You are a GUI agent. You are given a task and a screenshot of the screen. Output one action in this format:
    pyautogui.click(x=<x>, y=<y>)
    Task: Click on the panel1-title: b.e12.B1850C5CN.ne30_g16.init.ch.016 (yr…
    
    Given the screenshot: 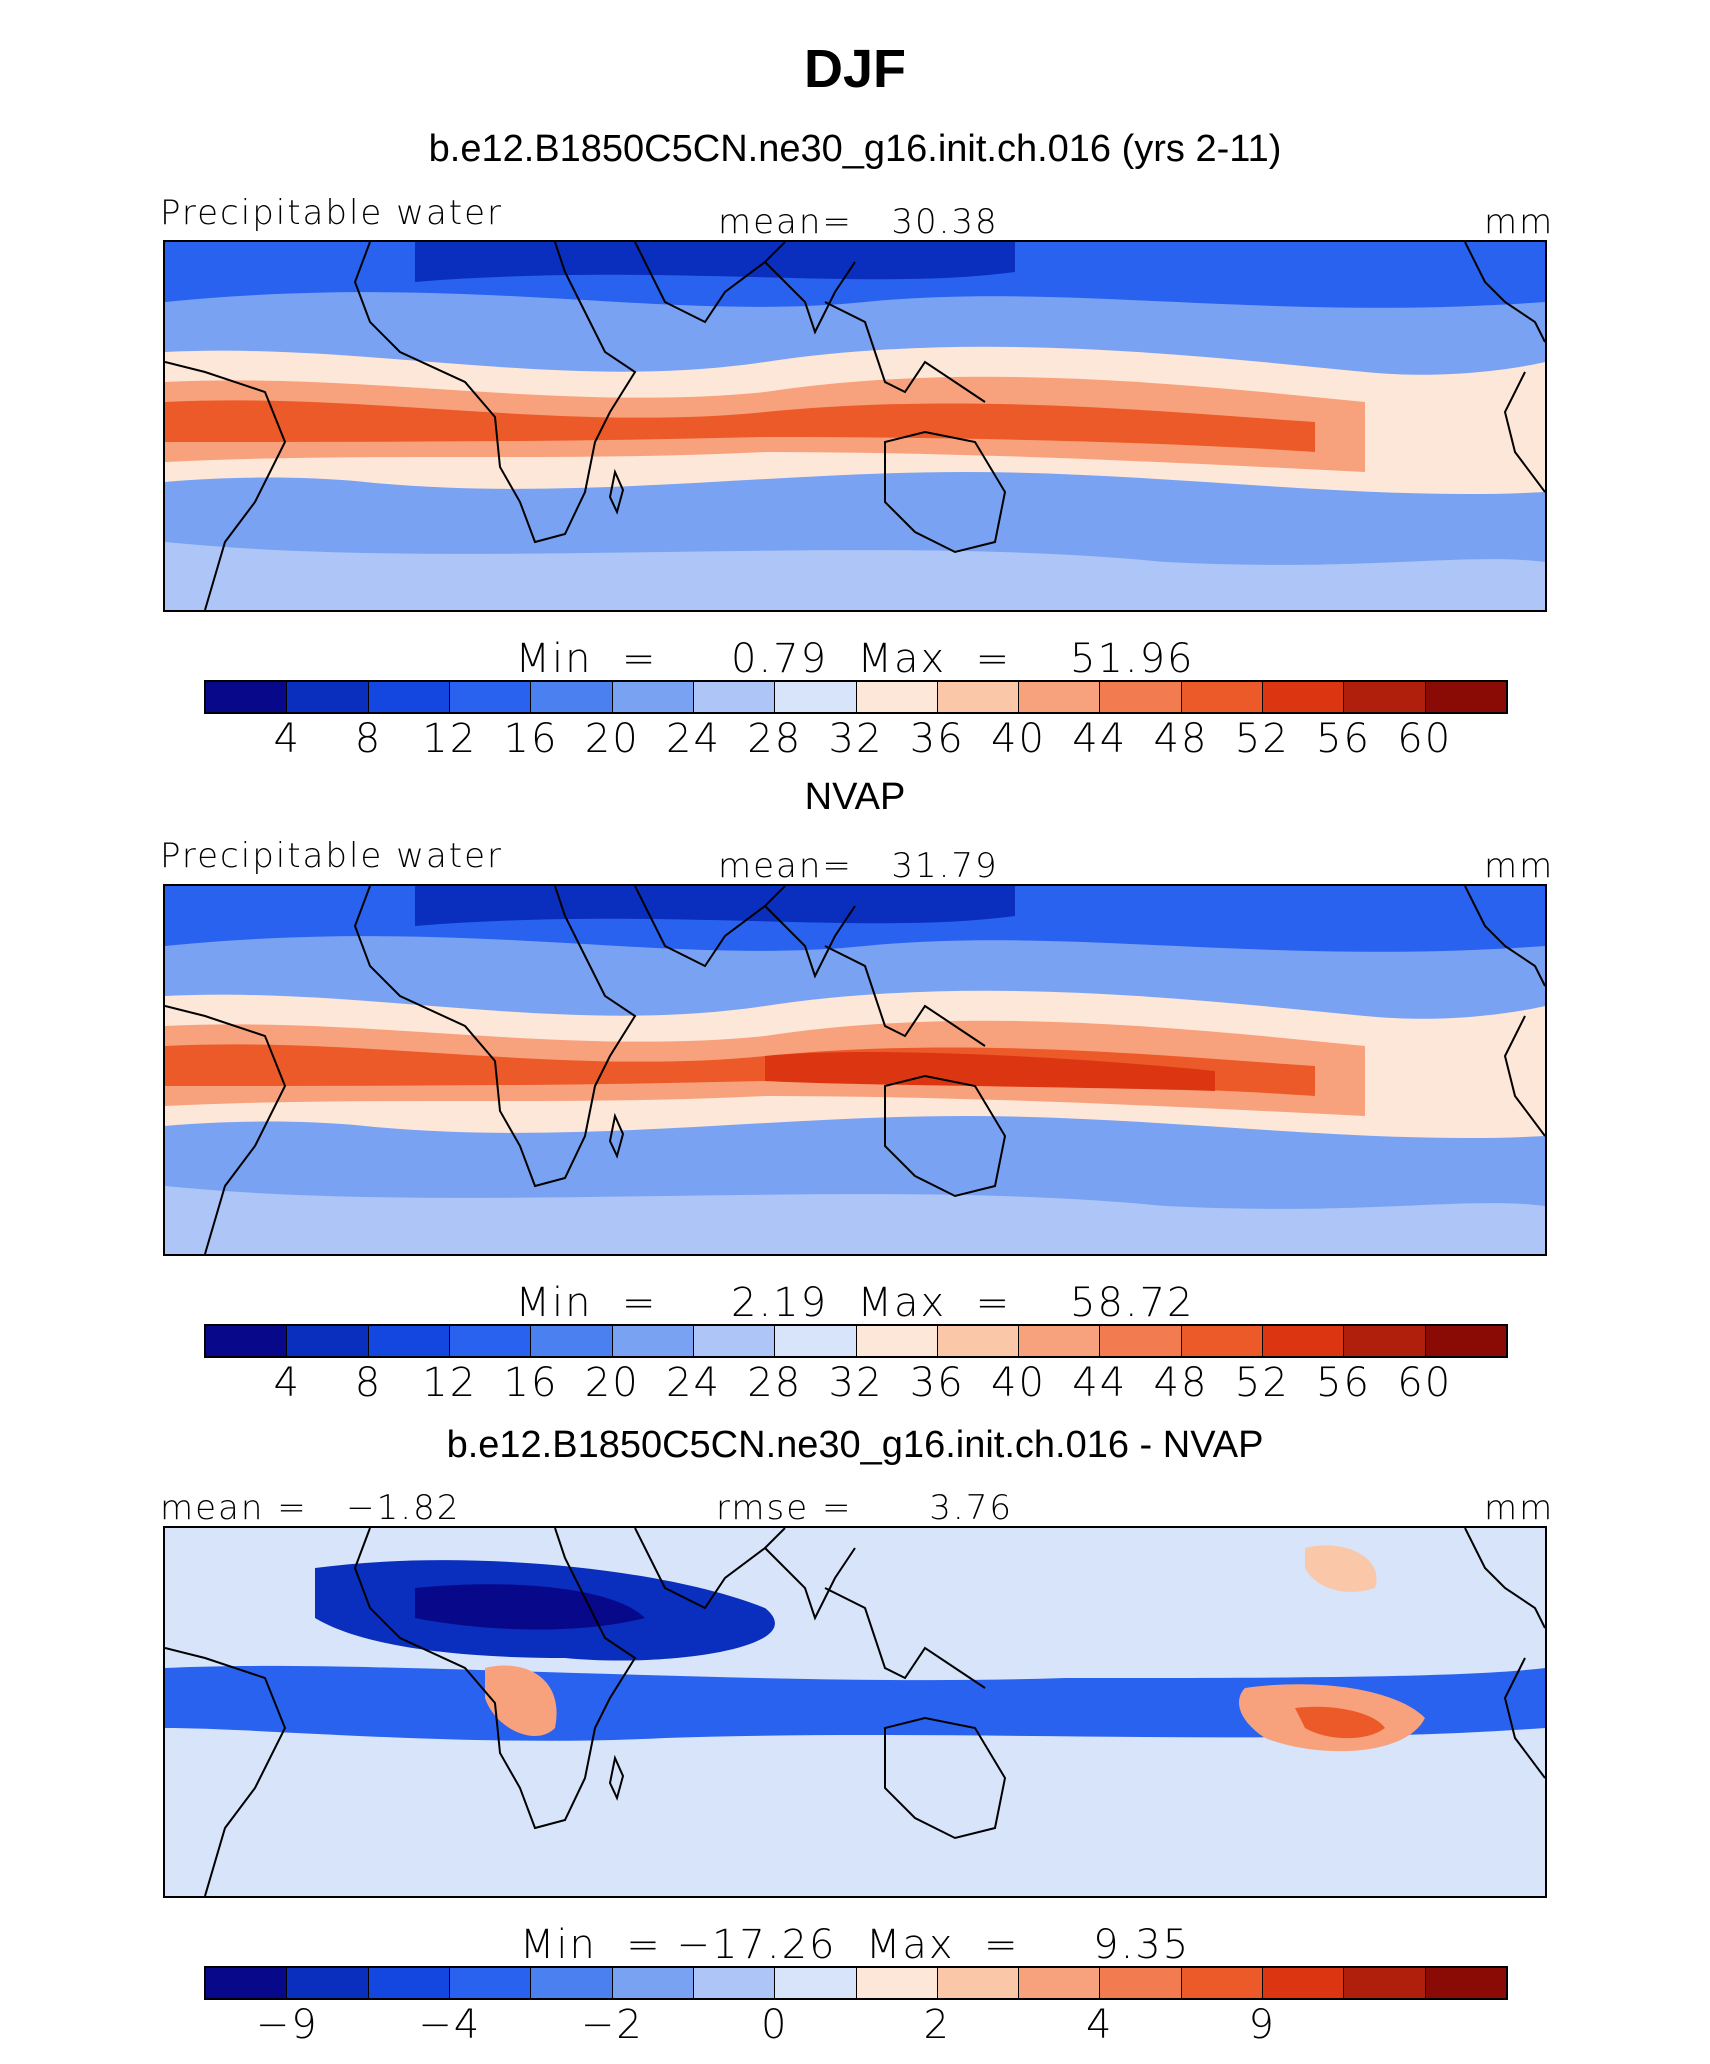 What is the action you would take?
    pyautogui.click(x=855, y=149)
    